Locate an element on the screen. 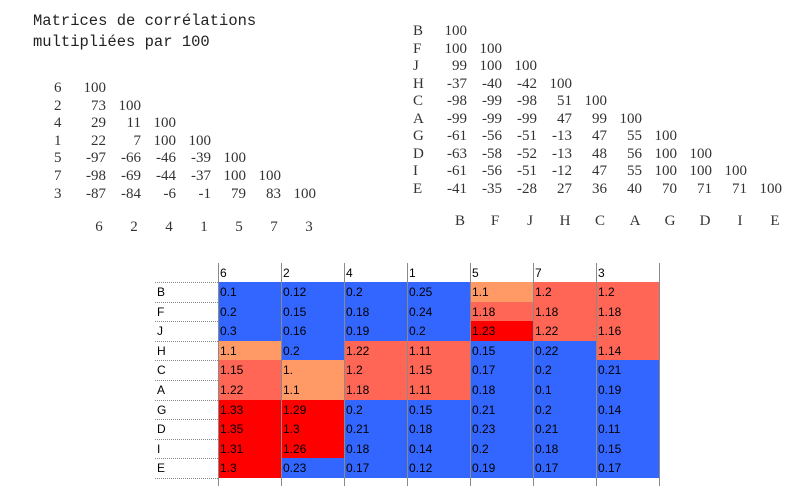  grid-cell: 1.23 is located at coordinates (501, 331).